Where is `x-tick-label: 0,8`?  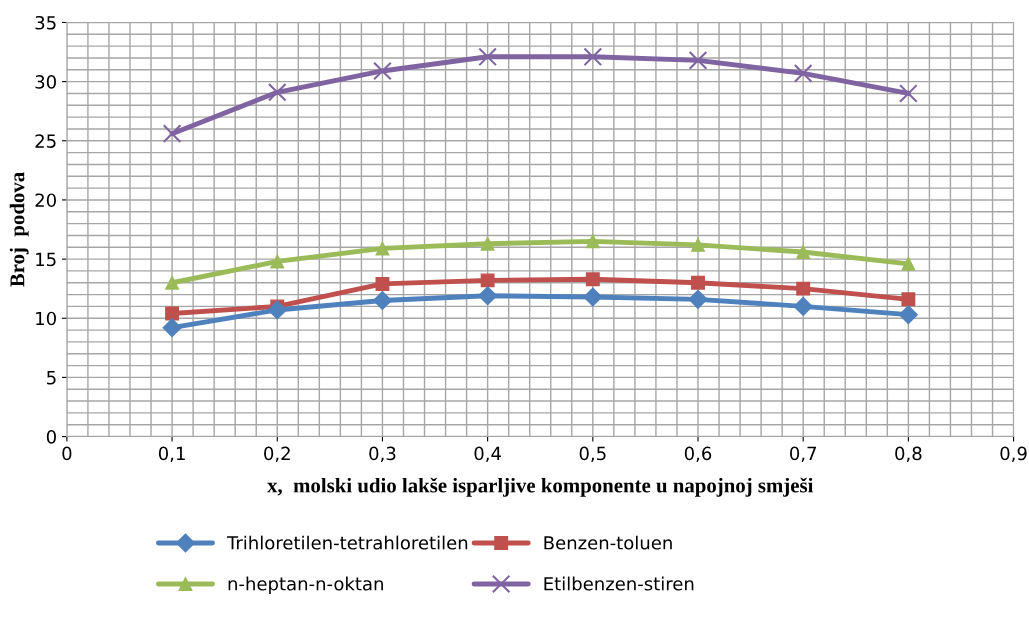
x-tick-label: 0,8 is located at coordinates (908, 454).